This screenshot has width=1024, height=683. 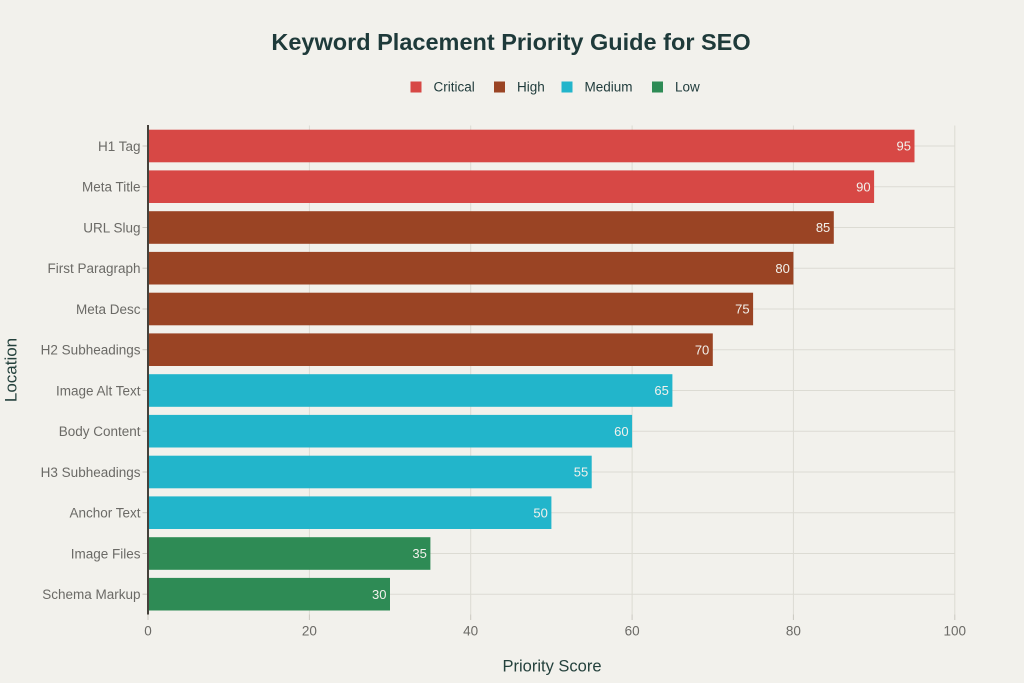 I want to click on svg-text: 90, so click(x=863, y=186).